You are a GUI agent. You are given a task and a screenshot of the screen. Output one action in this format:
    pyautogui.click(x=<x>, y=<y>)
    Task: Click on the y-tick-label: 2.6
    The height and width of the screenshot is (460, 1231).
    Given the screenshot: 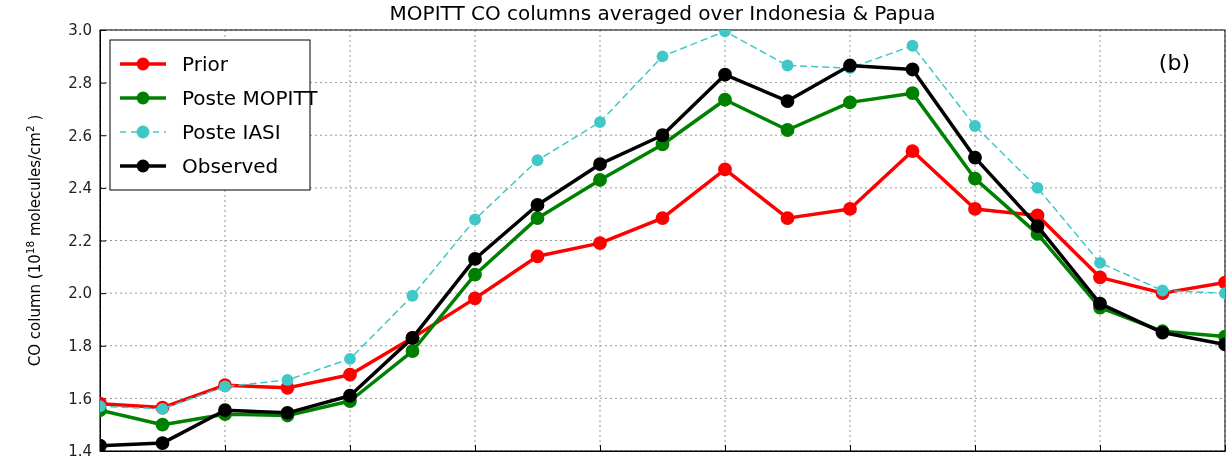 What is the action you would take?
    pyautogui.click(x=80, y=135)
    